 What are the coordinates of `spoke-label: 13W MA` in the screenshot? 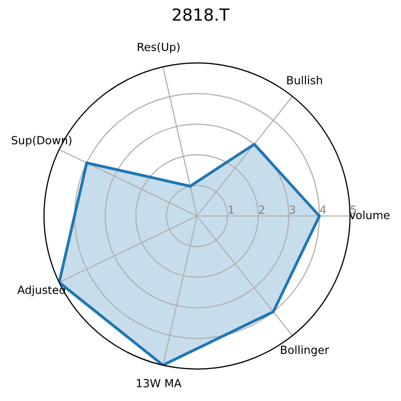 It's located at (159, 383).